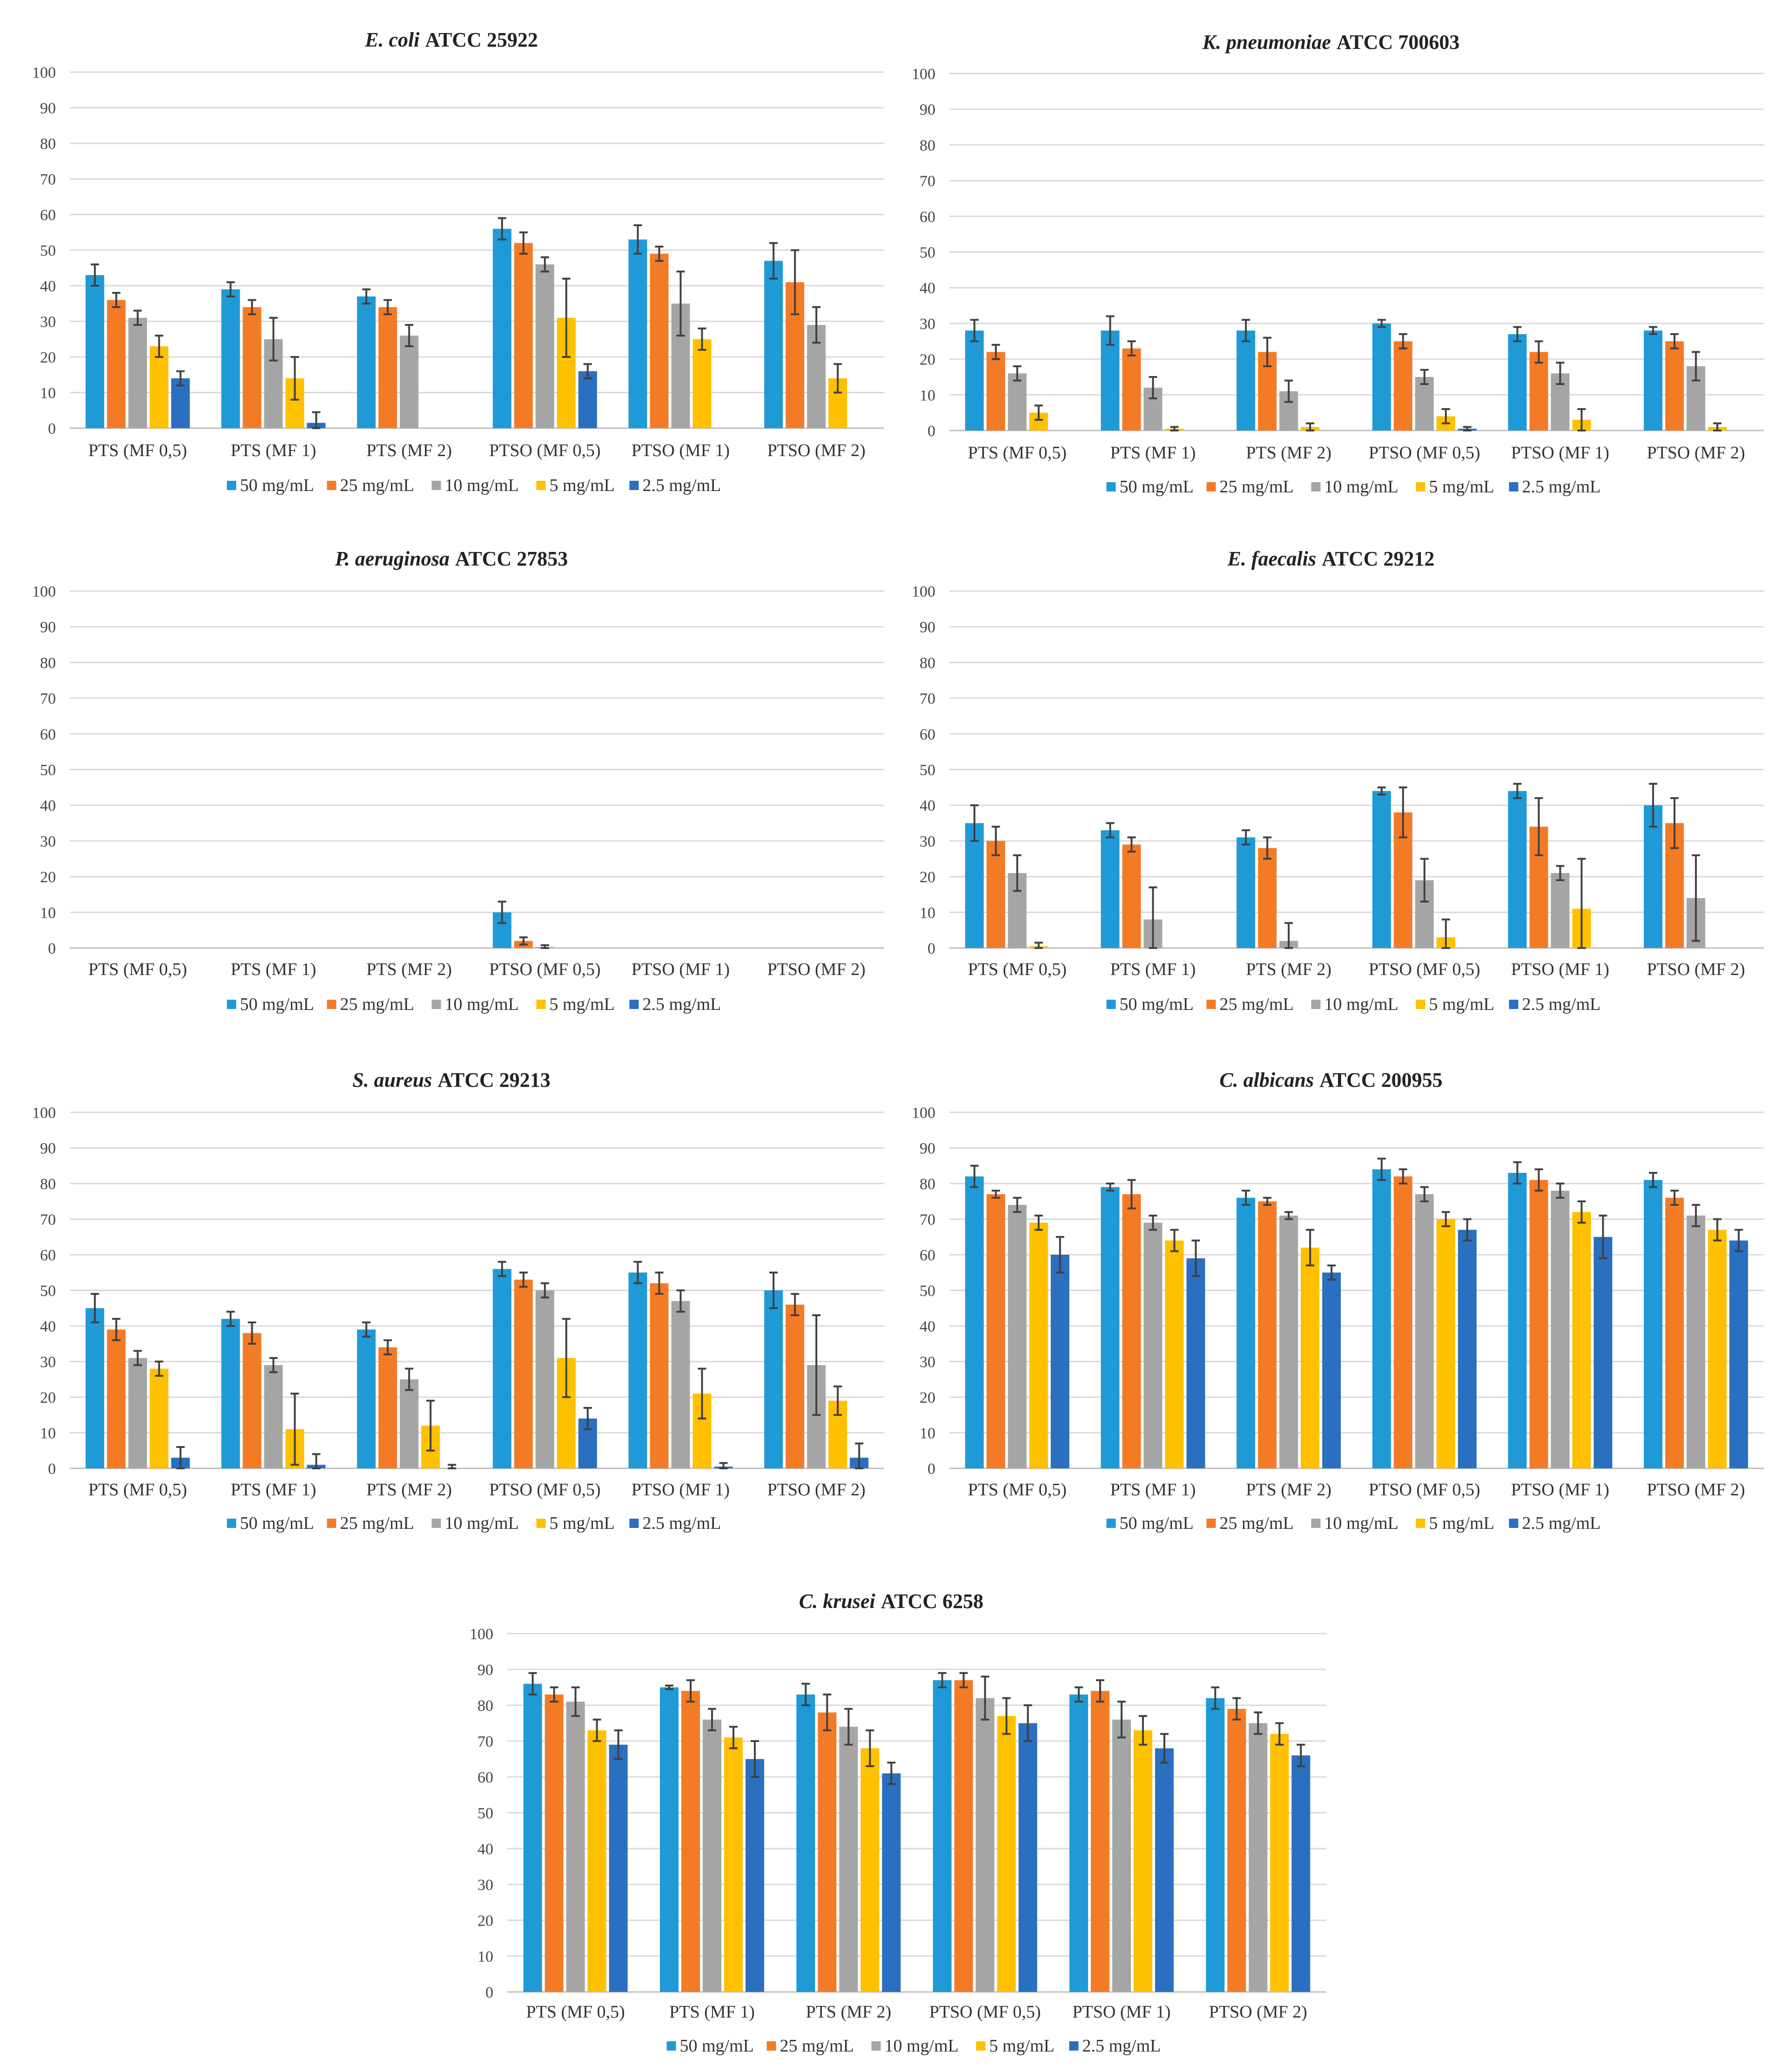 This screenshot has height=2072, width=1781. Describe the element at coordinates (932, 1601) in the screenshot. I see `chart-title-strain: ATCC 6258` at that location.